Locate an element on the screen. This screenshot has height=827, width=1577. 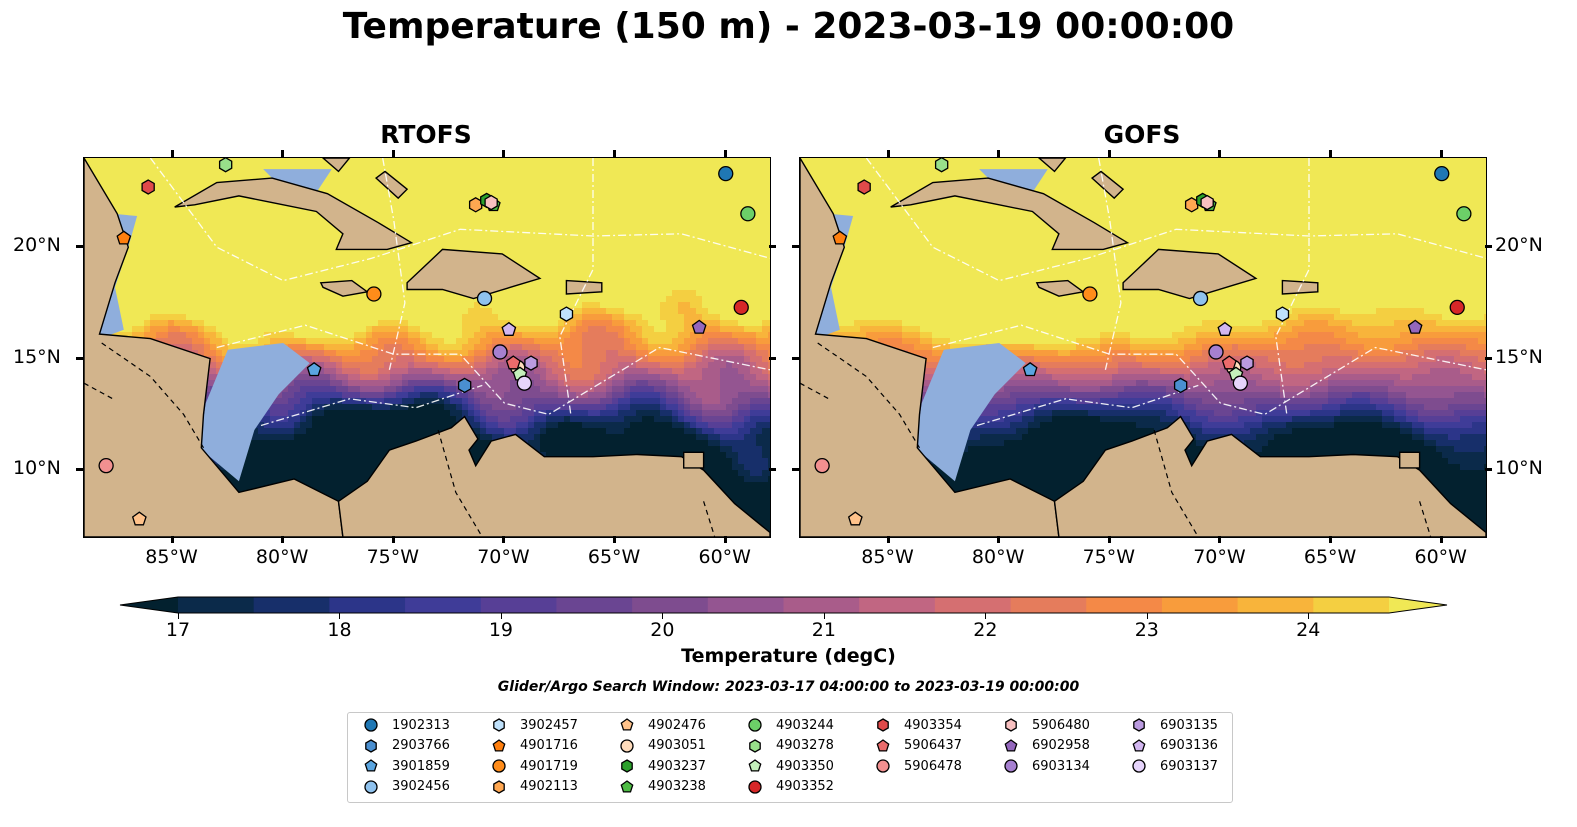
lon-tick-label: 65°W is located at coordinates (614, 557).